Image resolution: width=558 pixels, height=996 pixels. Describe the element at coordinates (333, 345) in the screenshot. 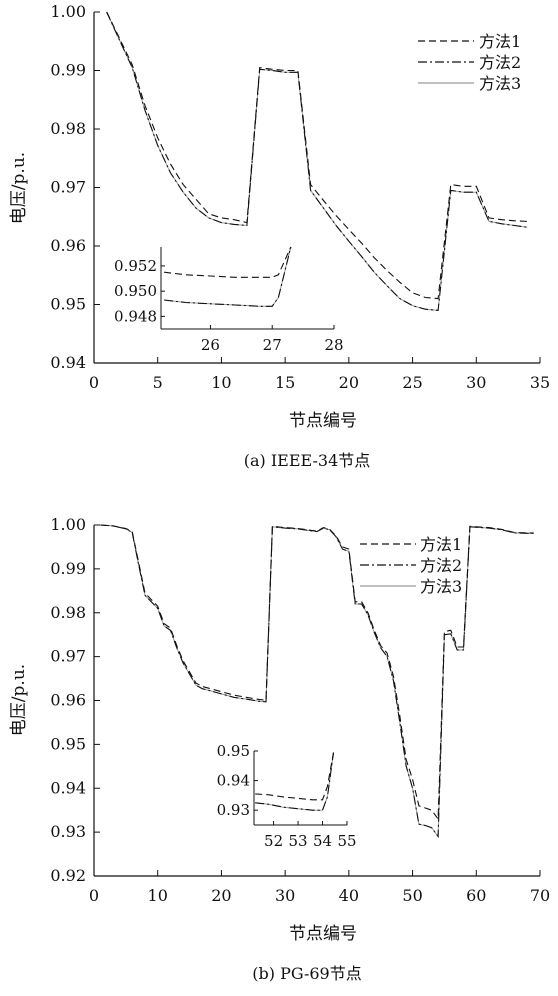

I see `inset-x-tick-label: 28` at that location.